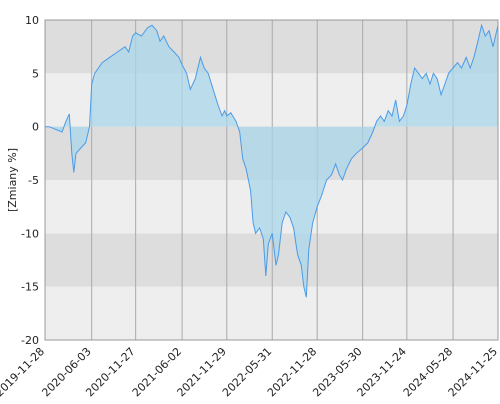 Image resolution: width=500 pixels, height=404 pixels. I want to click on y-axis-label: [Zmiany %], so click(12, 180).